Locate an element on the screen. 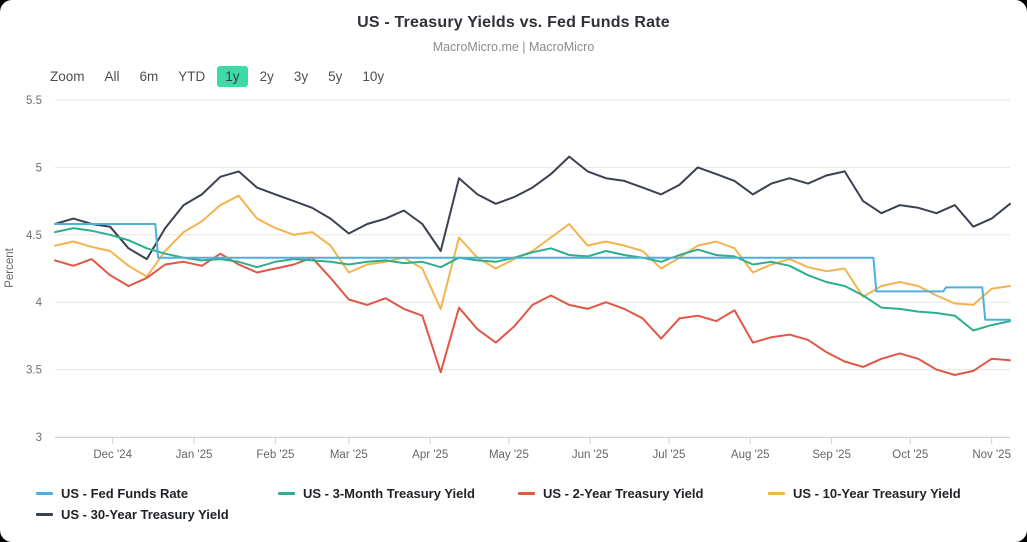  legend-label: US - Fed Funds Rate is located at coordinates (125, 493).